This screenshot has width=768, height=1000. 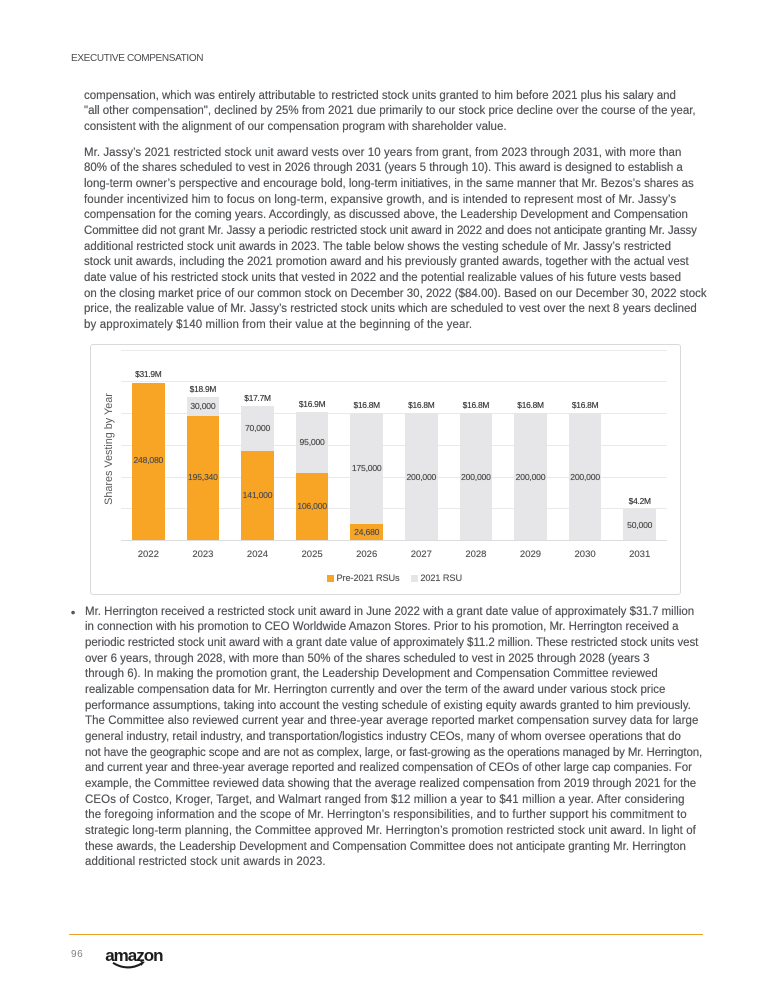 I want to click on svg-text: amazon, so click(x=134, y=955).